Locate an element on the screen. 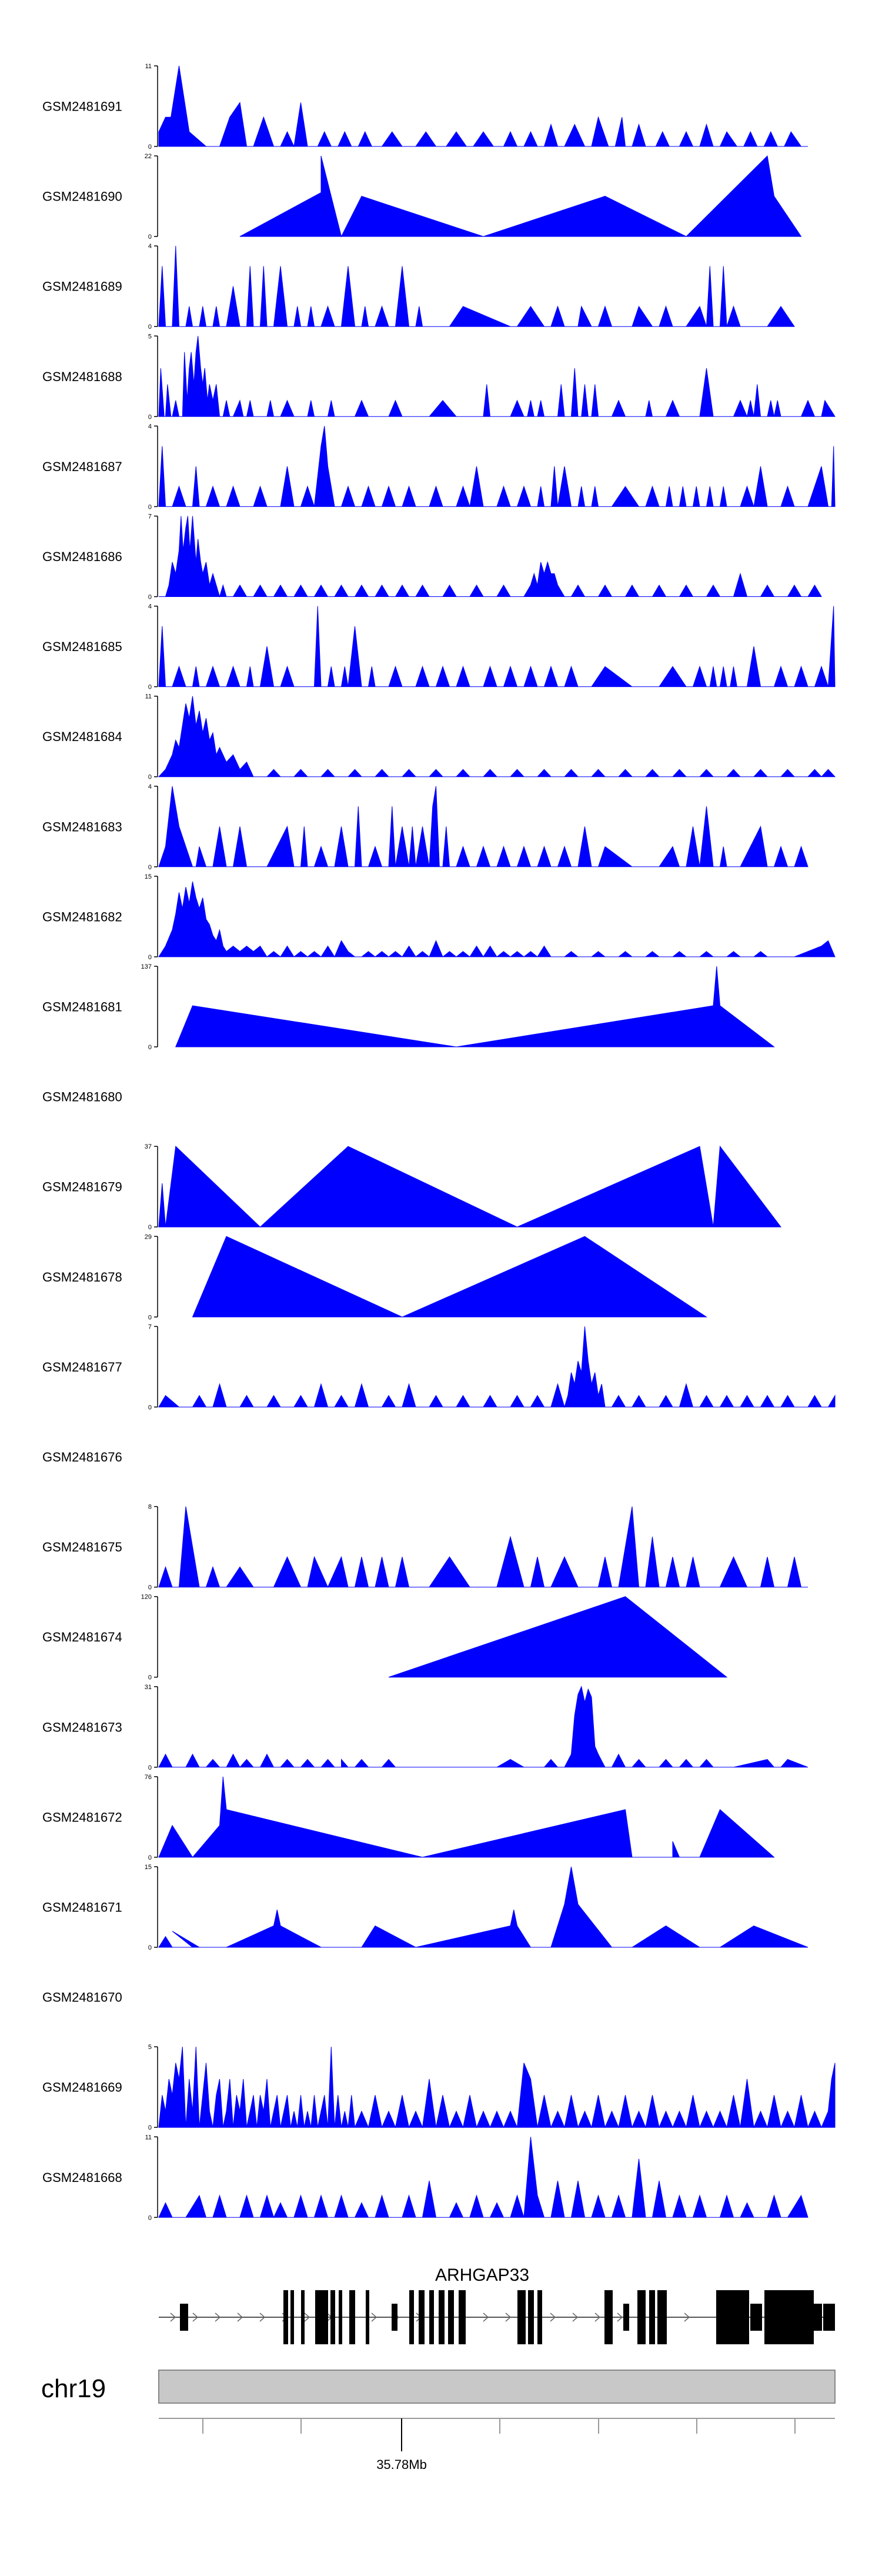 Image resolution: width=882 pixels, height=2576 pixels. track-GSM2481674: GSM2481674 120 0 is located at coordinates (385, 1637).